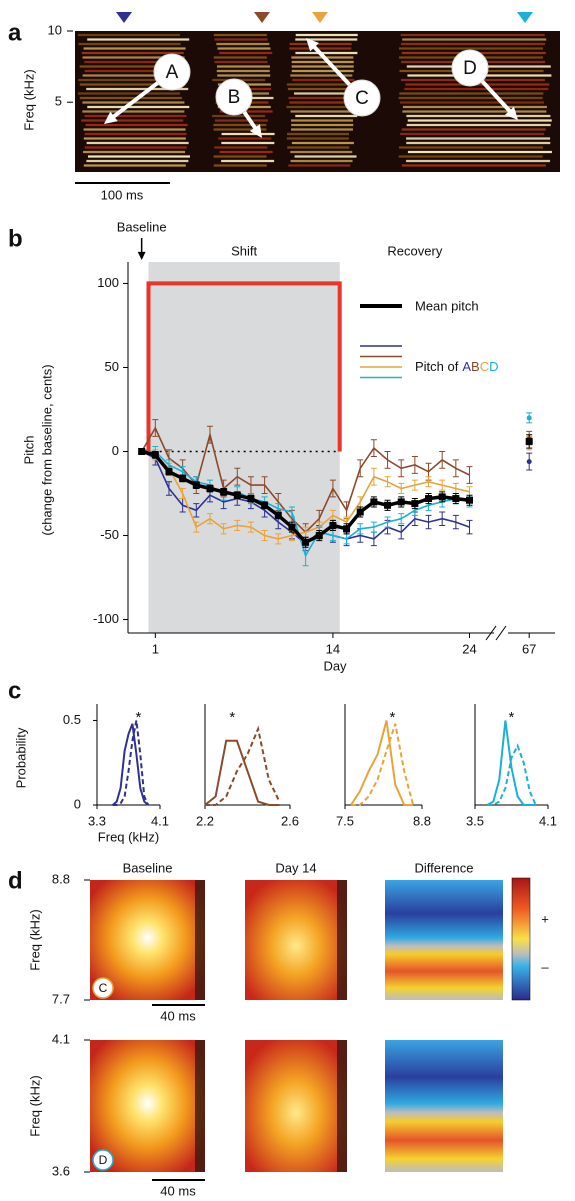 The width and height of the screenshot is (575, 1201). Describe the element at coordinates (61, 1038) in the screenshot. I see `y-tick-label: 4.1` at that location.